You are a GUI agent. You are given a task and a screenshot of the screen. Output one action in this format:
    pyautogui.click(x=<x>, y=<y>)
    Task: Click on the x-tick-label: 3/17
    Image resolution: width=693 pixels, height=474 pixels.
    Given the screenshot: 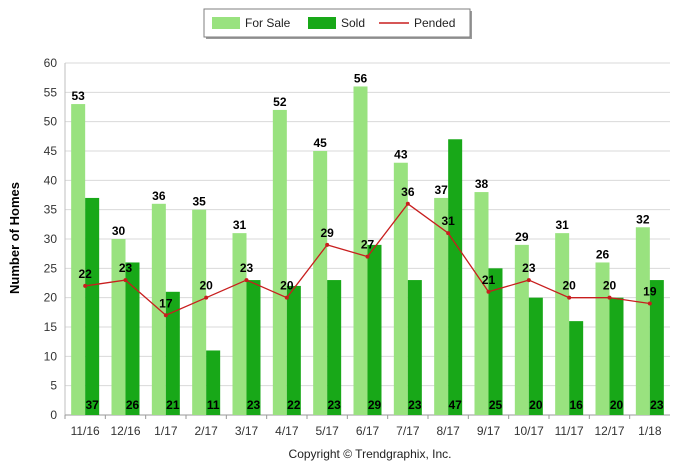 What is the action you would take?
    pyautogui.click(x=247, y=431)
    